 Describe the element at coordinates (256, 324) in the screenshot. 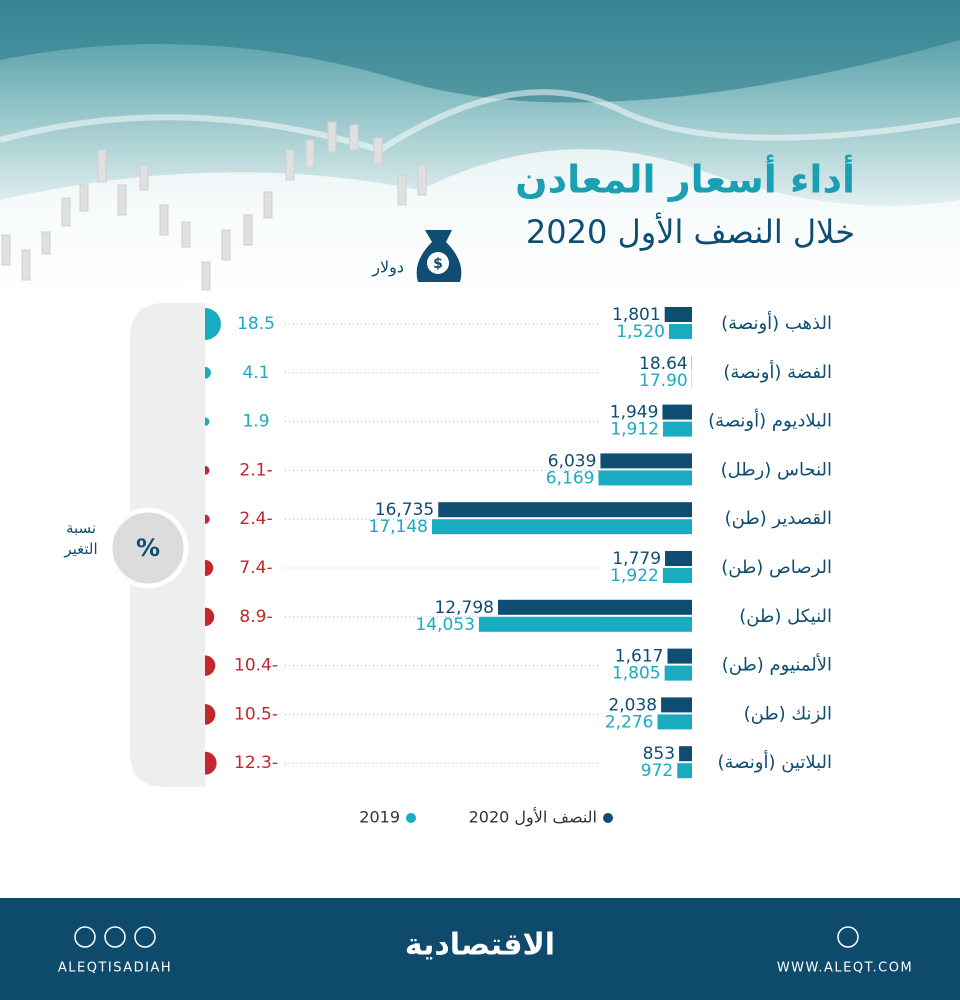

I see `change-label: 18.5` at that location.